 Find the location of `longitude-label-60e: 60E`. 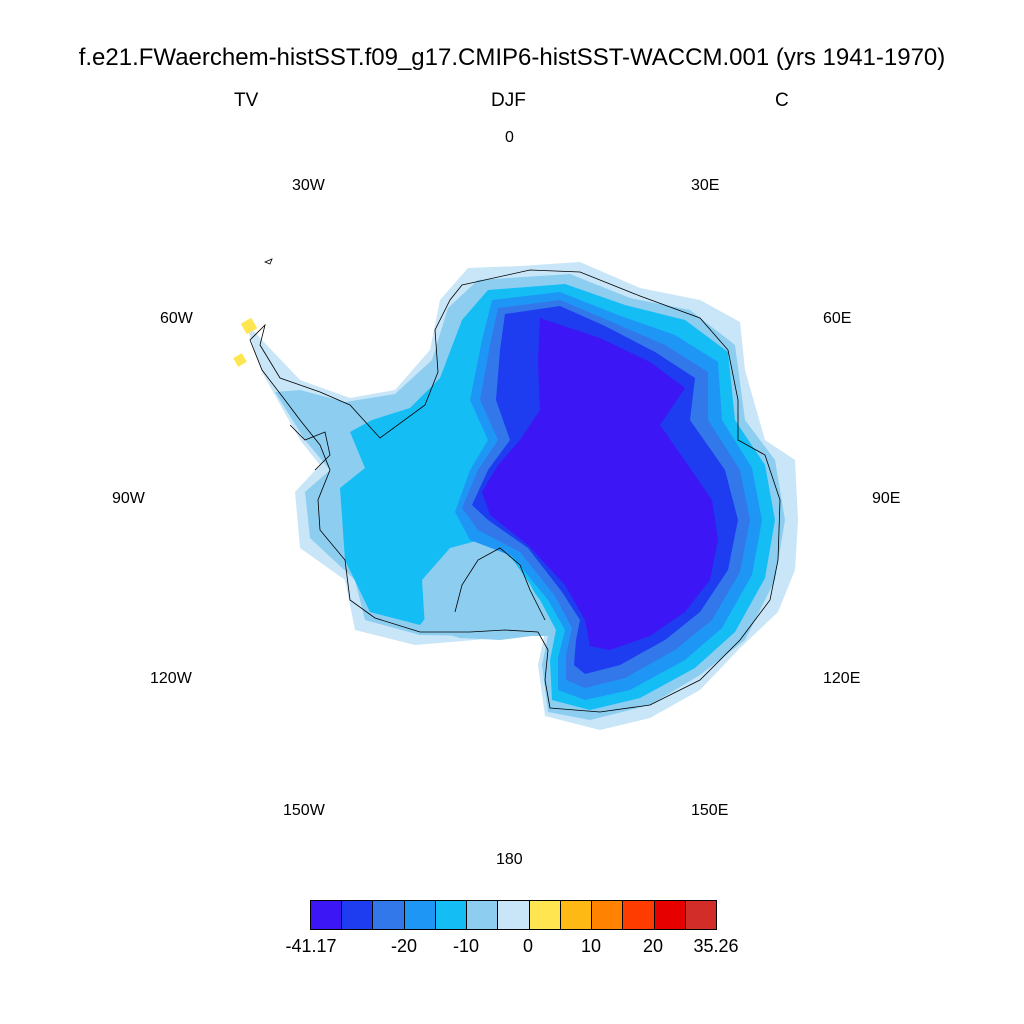

longitude-label-60e: 60E is located at coordinates (837, 318).